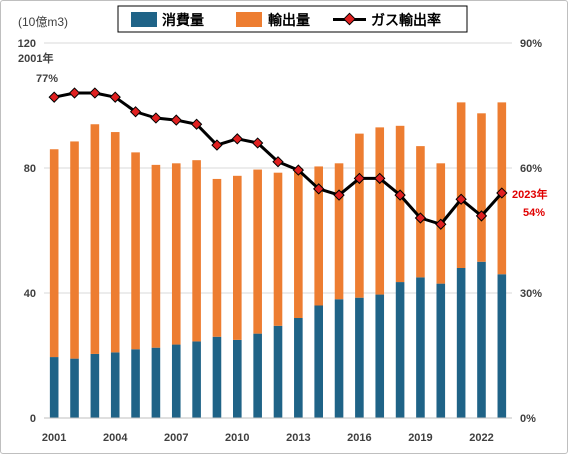  What do you see at coordinates (33, 419) in the screenshot?
I see `y-tick-label-left: 0` at bounding box center [33, 419].